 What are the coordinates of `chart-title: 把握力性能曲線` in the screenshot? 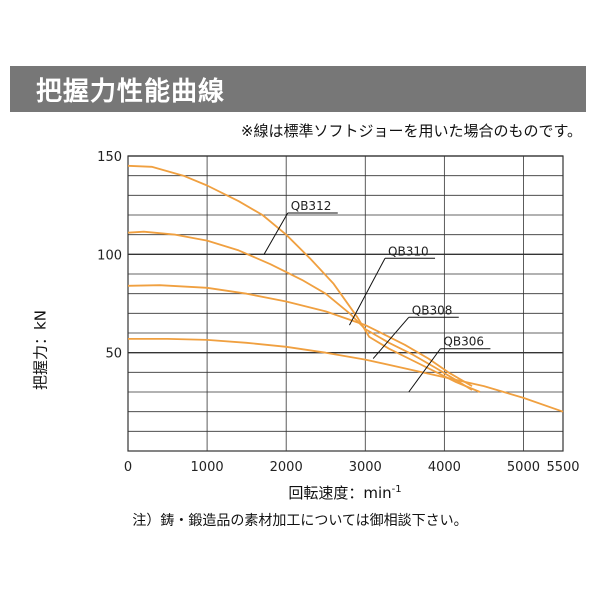 It's located at (131, 92).